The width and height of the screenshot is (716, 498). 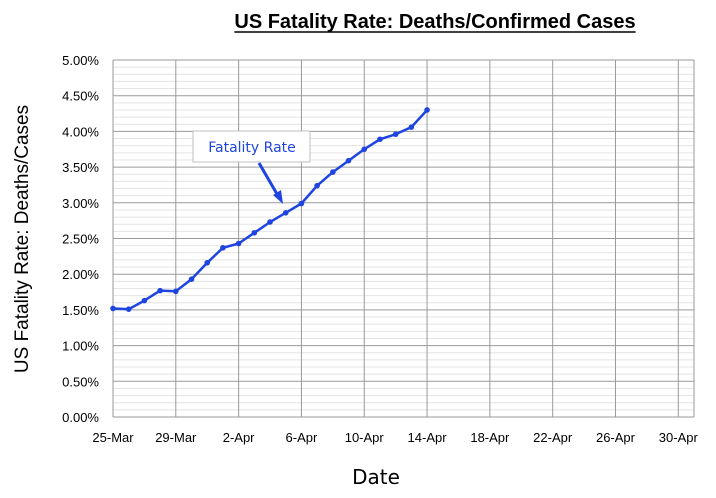 What do you see at coordinates (376, 477) in the screenshot?
I see `x-axis-label: Date` at bounding box center [376, 477].